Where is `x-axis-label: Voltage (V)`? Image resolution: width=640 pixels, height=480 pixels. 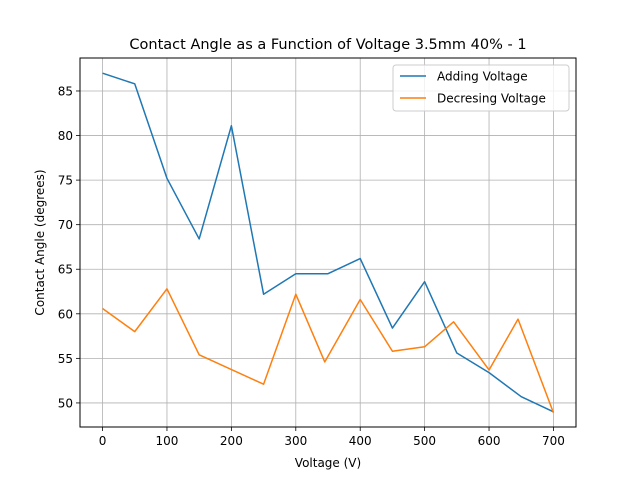 x-axis-label: Voltage (V) is located at coordinates (328, 463).